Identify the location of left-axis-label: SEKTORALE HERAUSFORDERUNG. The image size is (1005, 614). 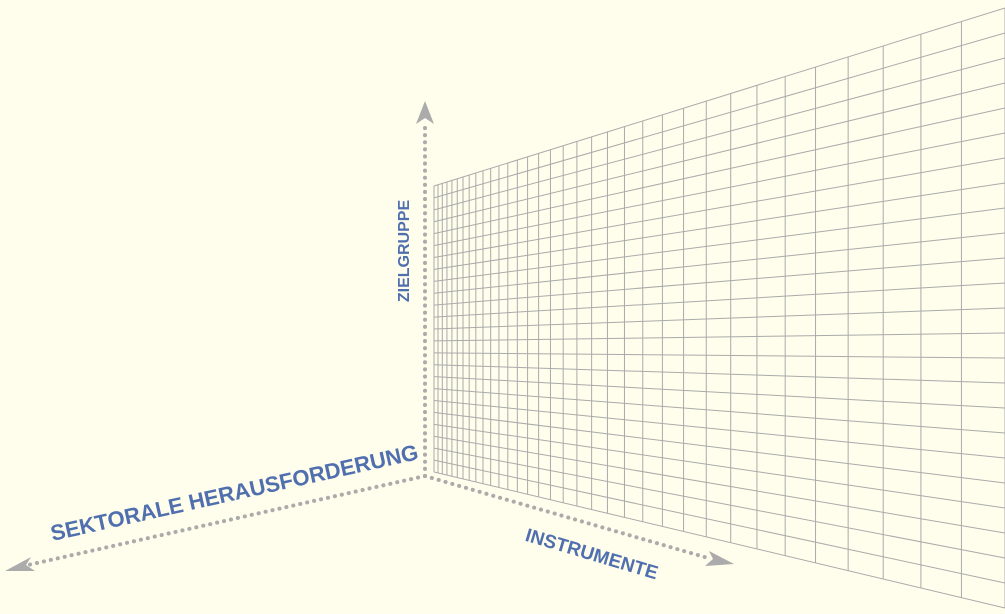
(234, 492).